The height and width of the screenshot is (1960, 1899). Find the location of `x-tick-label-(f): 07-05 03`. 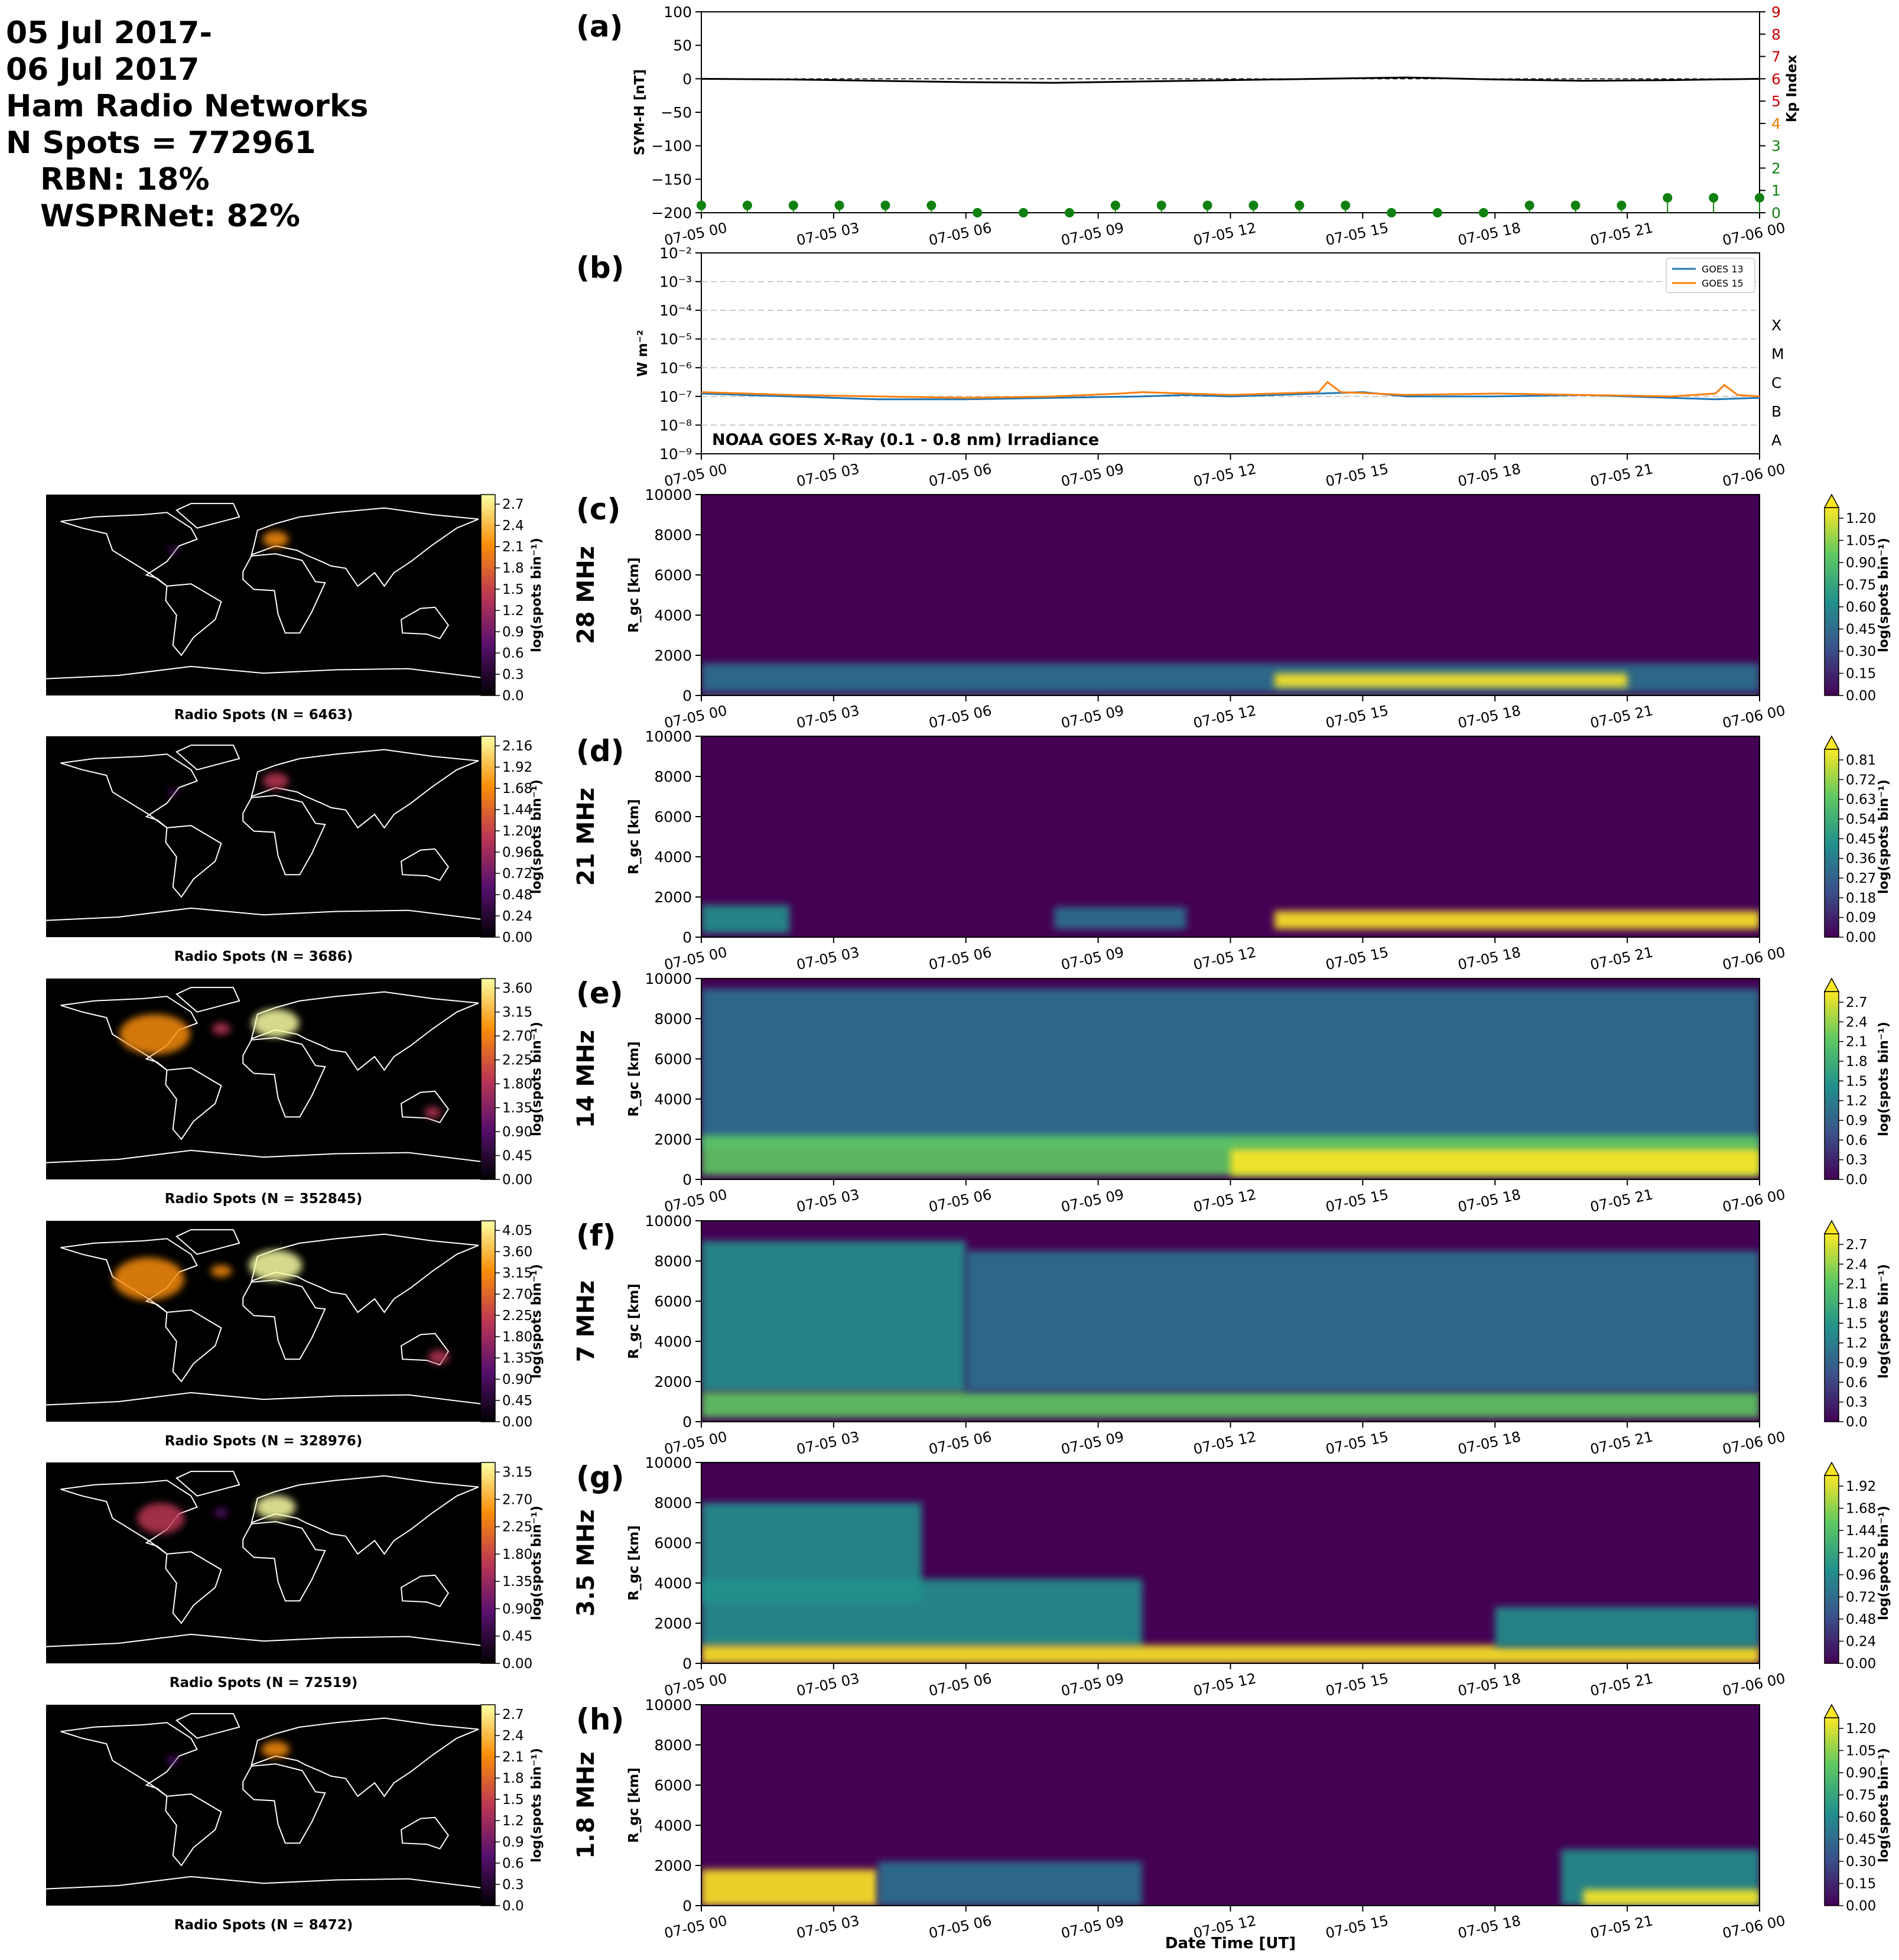

x-tick-label-(f): 07-05 03 is located at coordinates (828, 1443).